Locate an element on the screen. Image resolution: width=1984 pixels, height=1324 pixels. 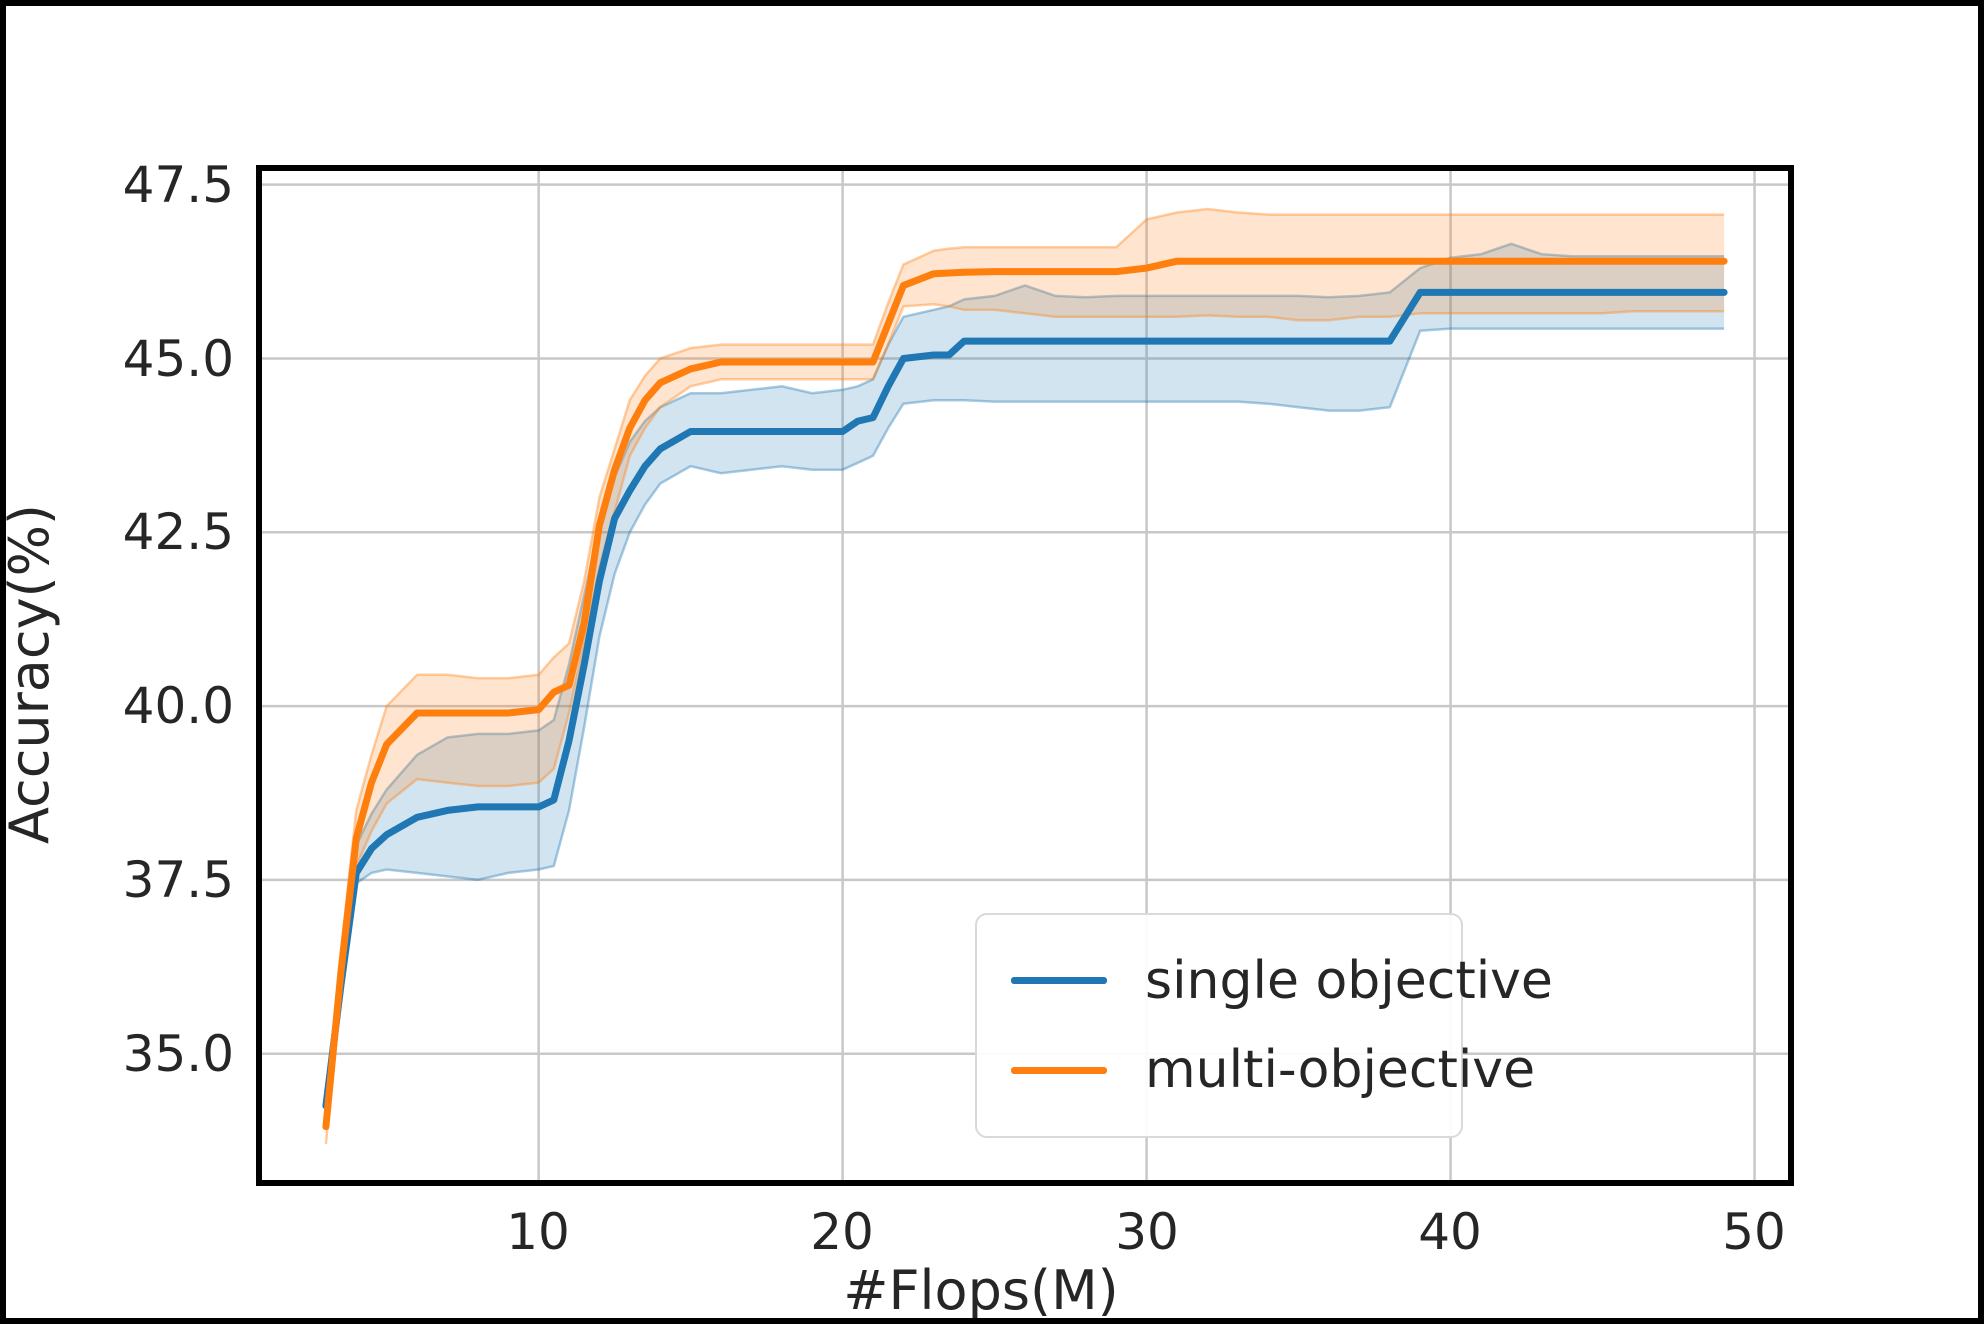
y-tick: 42.5 is located at coordinates (178, 532).